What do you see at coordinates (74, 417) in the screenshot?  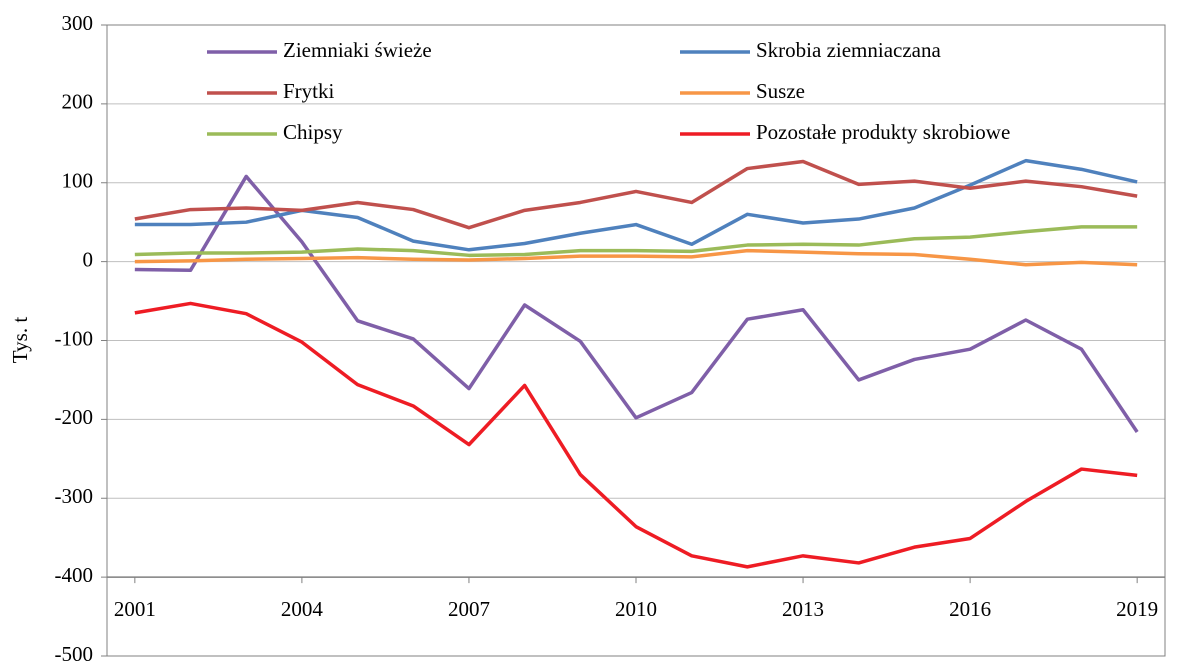 I see `y-tick-label: -200` at bounding box center [74, 417].